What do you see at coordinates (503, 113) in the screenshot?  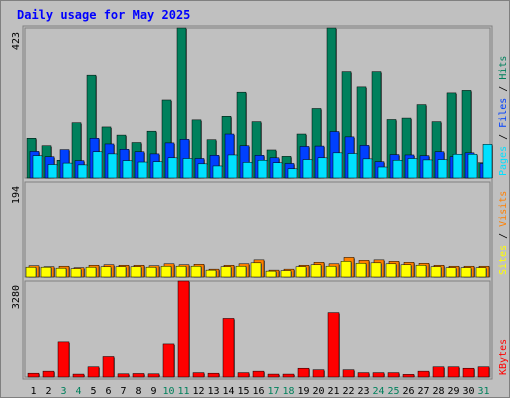 I see `legend-files: Files` at bounding box center [503, 113].